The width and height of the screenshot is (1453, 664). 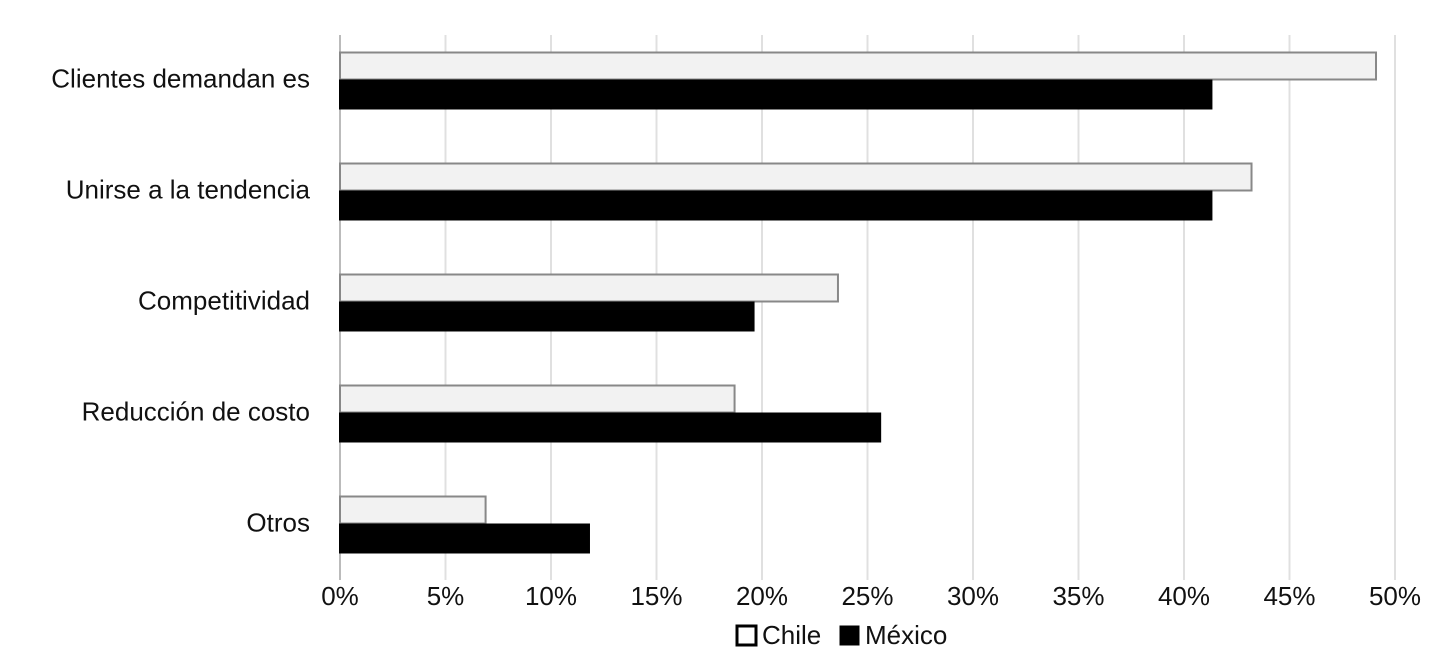 I want to click on y-tick-label: Competitividad, so click(x=224, y=300).